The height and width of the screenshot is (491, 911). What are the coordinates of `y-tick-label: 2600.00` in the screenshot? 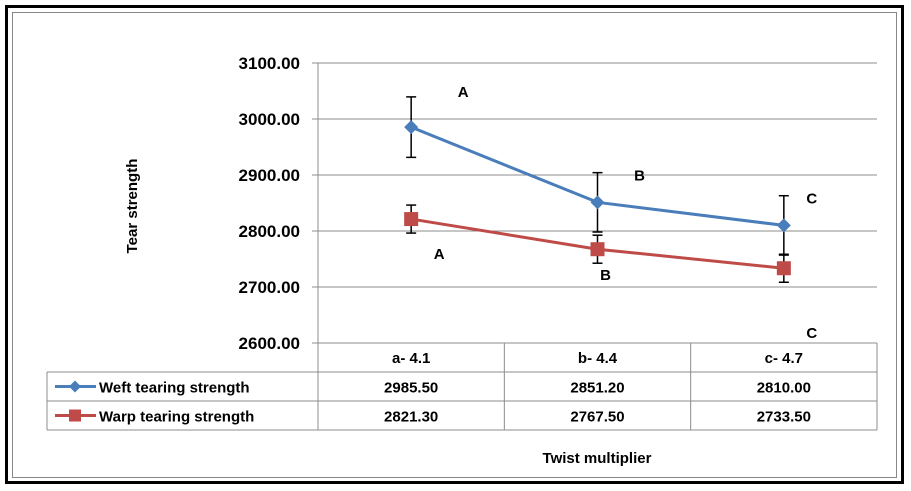 It's located at (269, 343).